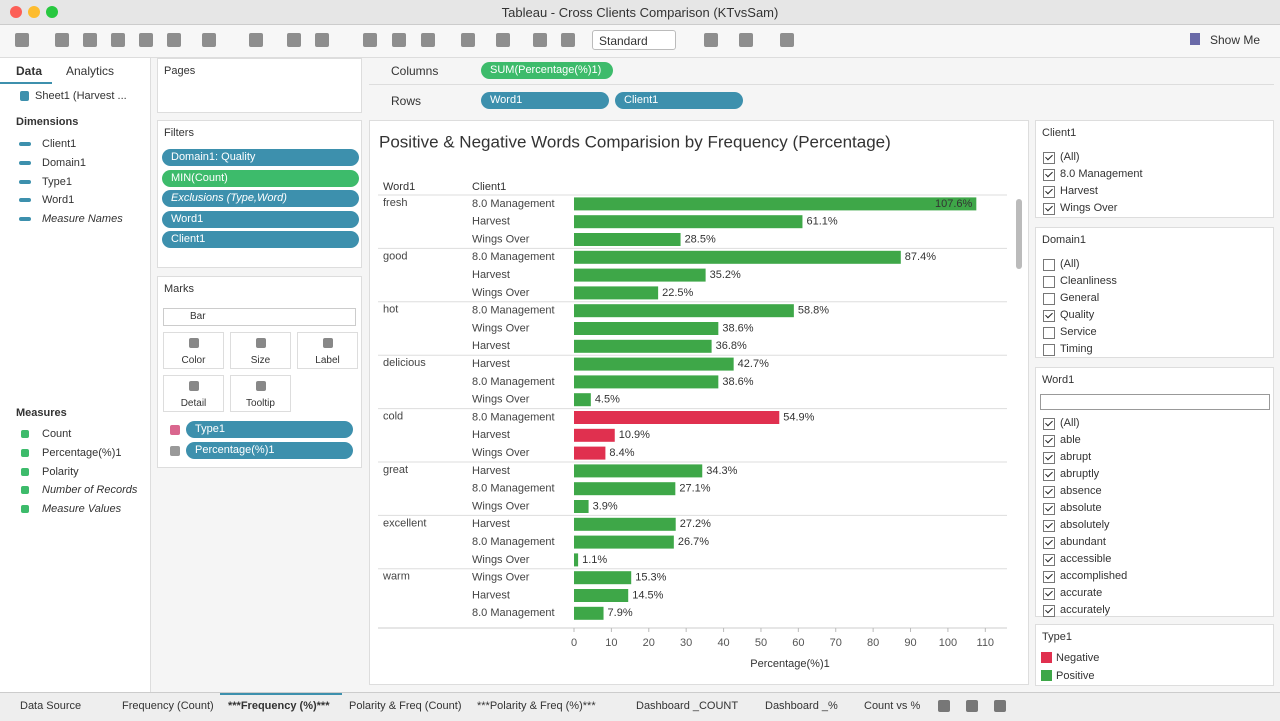 This screenshot has width=1280, height=721. I want to click on filter-option: Quality, so click(1077, 315).